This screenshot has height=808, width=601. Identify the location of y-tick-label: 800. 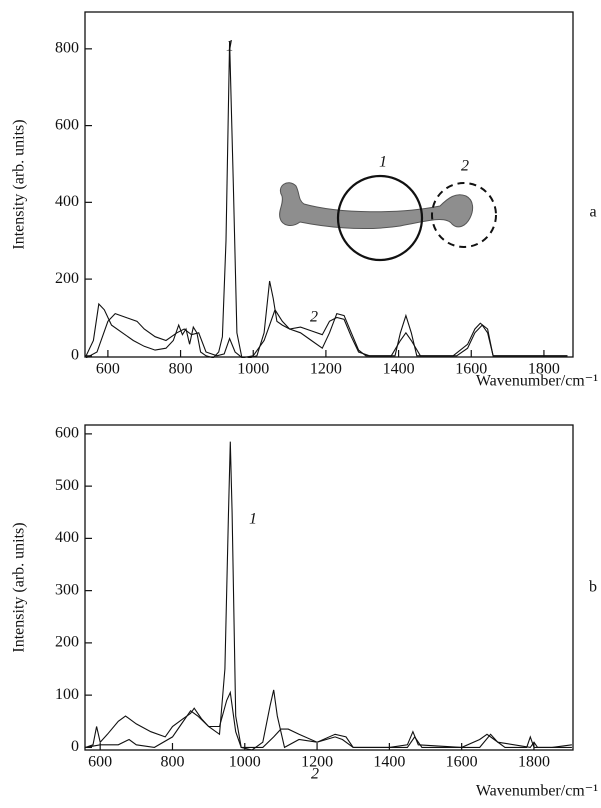
(67, 48).